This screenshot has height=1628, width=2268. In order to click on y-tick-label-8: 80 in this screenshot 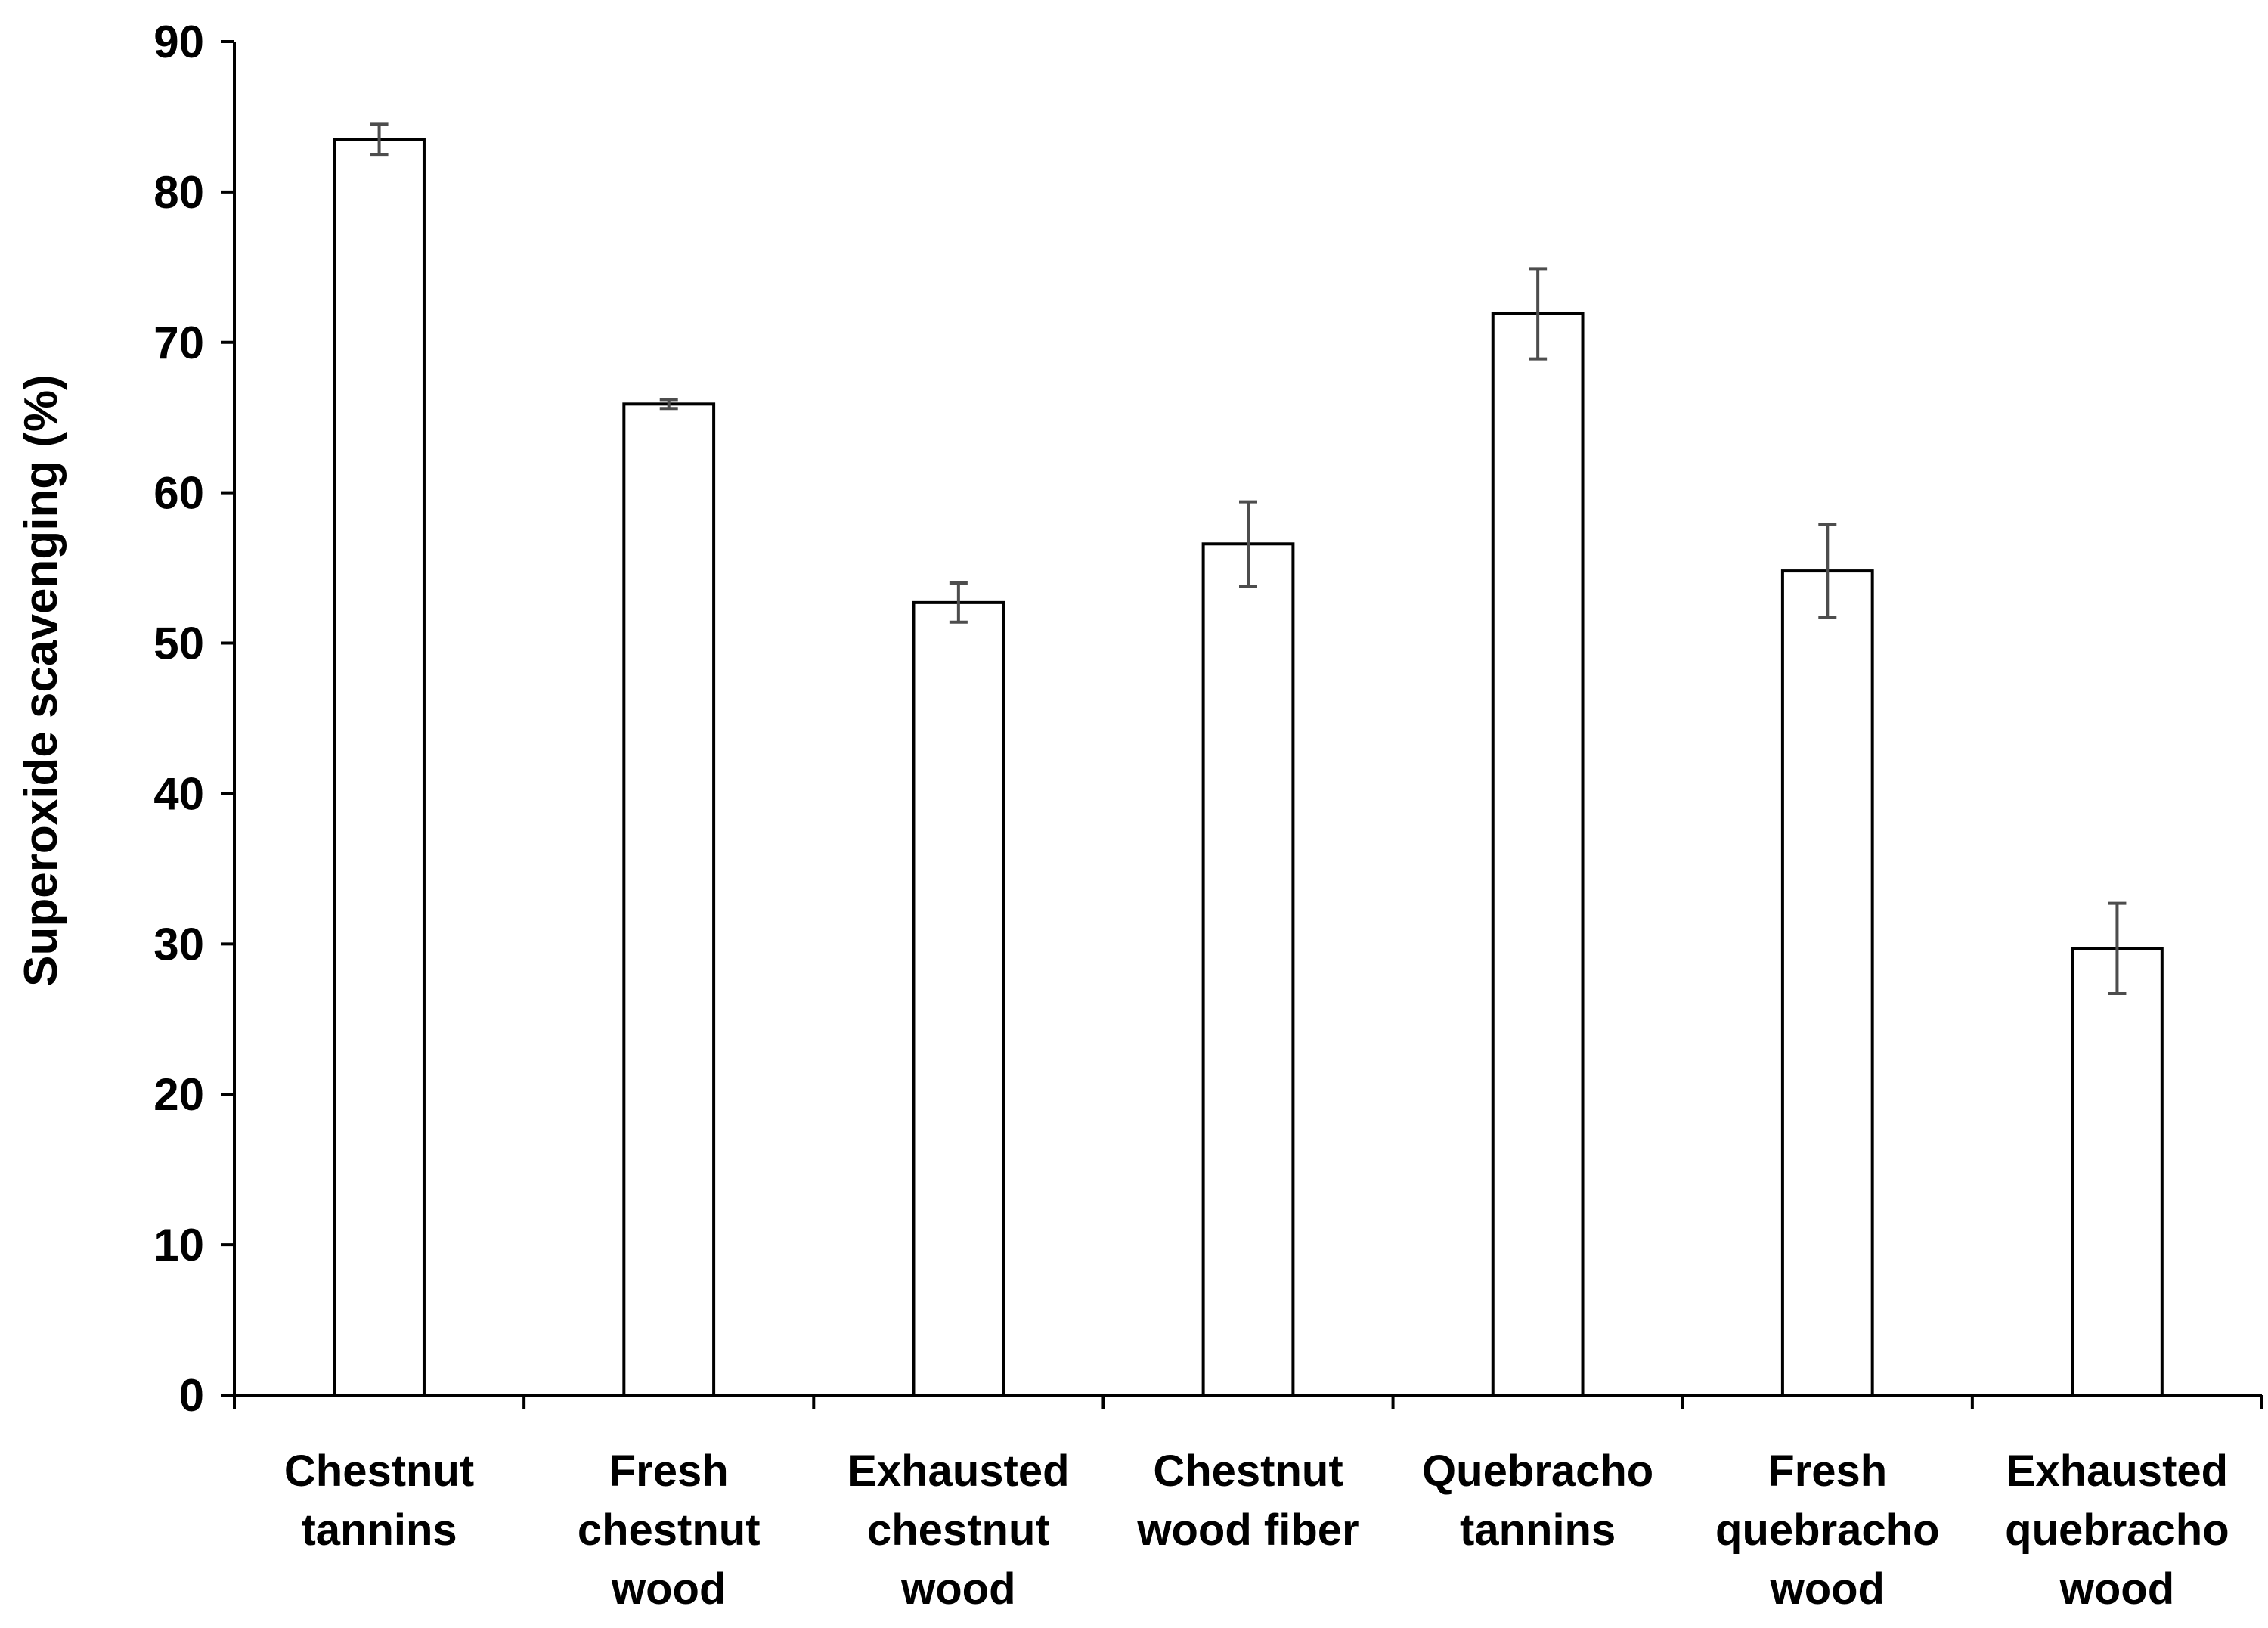, I will do `click(178, 192)`.